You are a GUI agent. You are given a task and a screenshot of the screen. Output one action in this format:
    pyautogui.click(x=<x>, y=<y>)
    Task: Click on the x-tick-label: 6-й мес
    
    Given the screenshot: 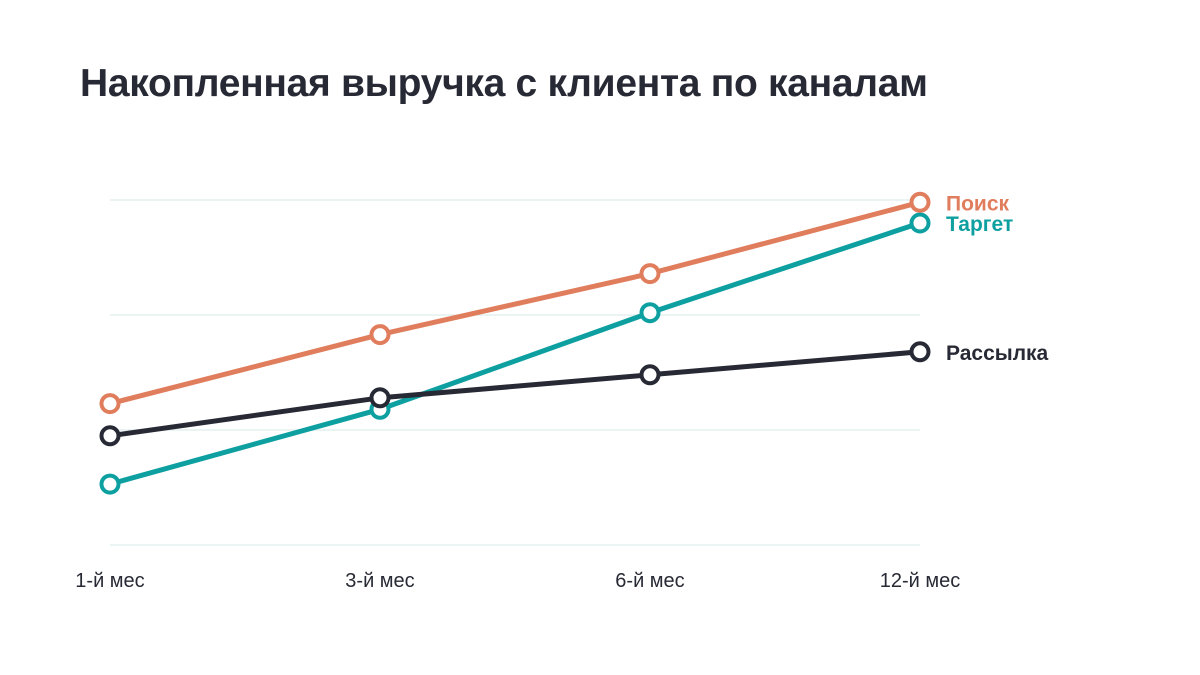 What is the action you would take?
    pyautogui.click(x=649, y=581)
    